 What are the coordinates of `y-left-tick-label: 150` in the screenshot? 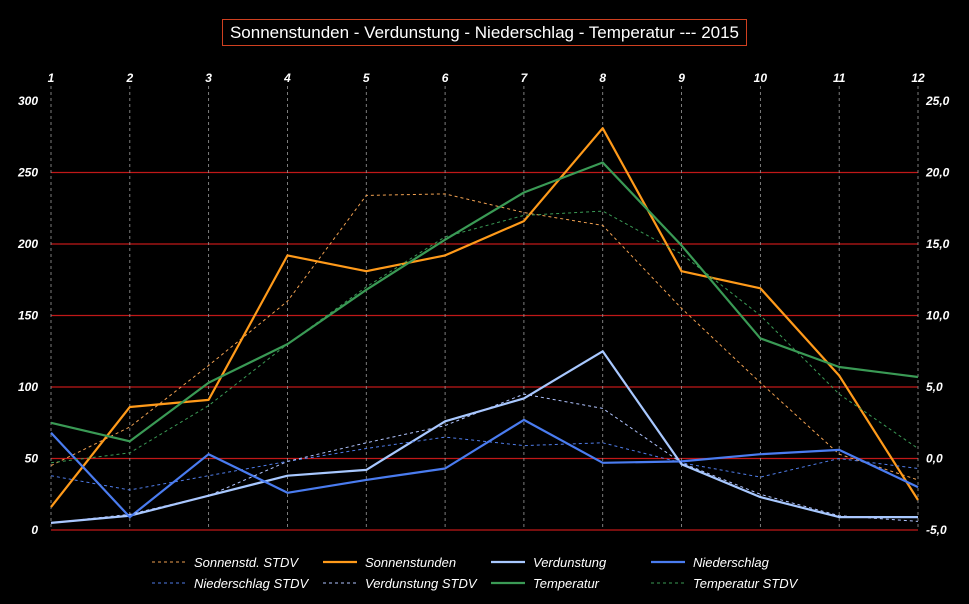 It's located at (28, 316).